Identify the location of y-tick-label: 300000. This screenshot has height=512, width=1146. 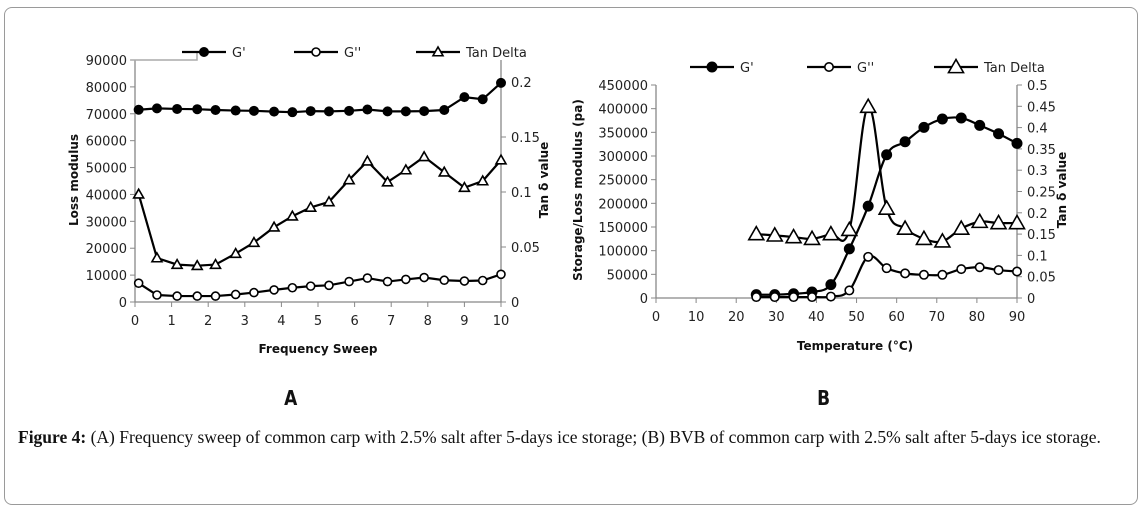
(623, 157).